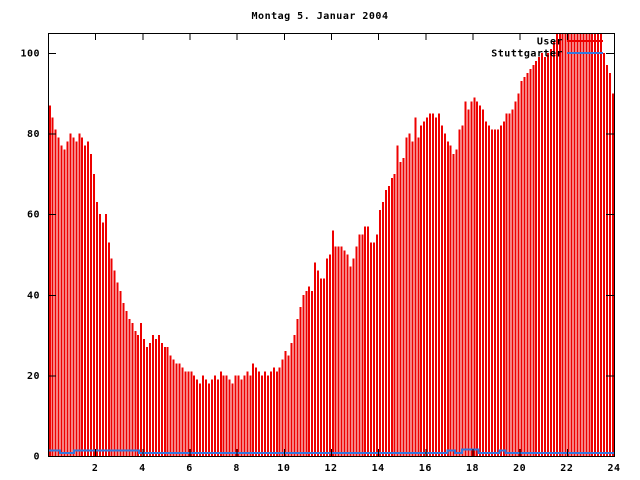 This screenshot has width=640, height=480. Describe the element at coordinates (33, 134) in the screenshot. I see `y-tick-label: 80` at that location.